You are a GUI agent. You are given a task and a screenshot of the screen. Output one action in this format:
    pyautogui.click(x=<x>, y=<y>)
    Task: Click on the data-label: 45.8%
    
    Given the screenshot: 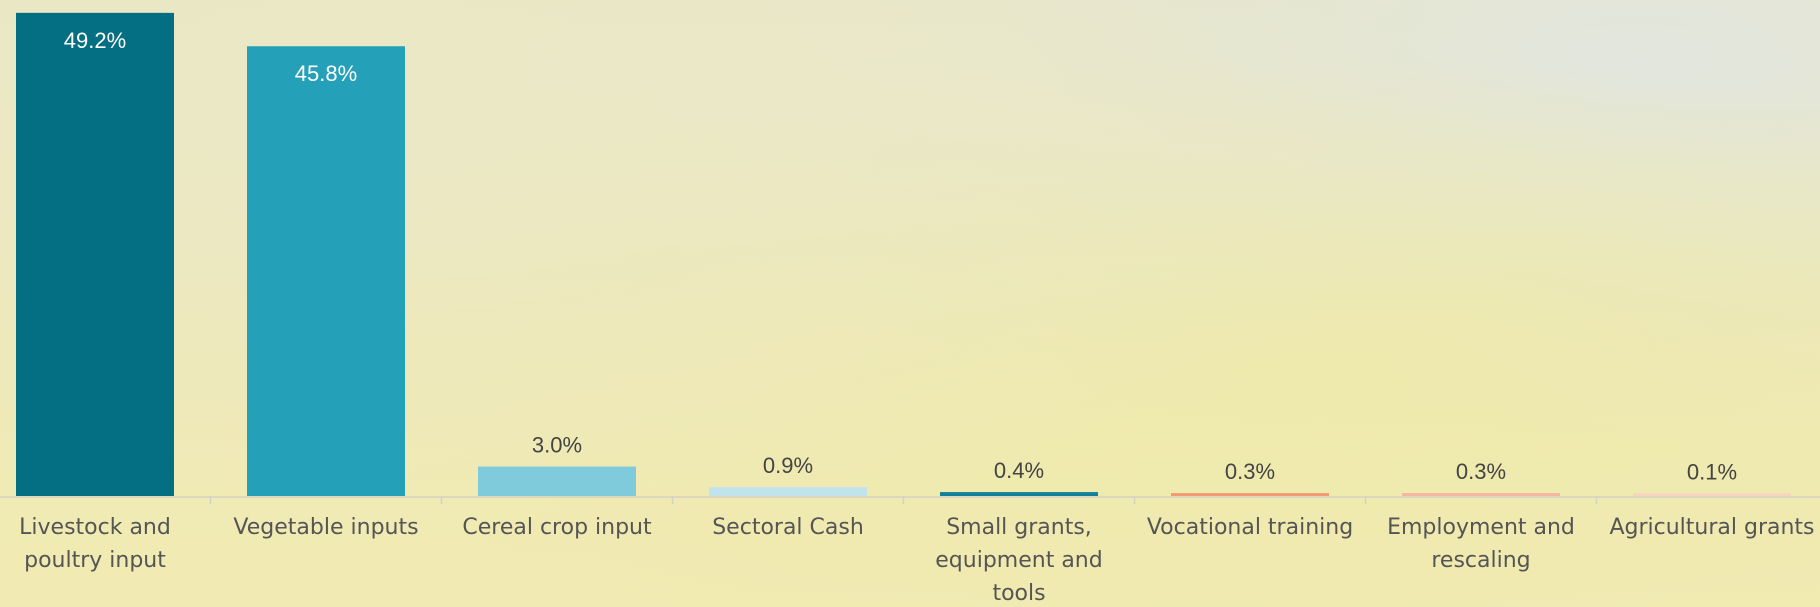 What is the action you would take?
    pyautogui.click(x=326, y=73)
    